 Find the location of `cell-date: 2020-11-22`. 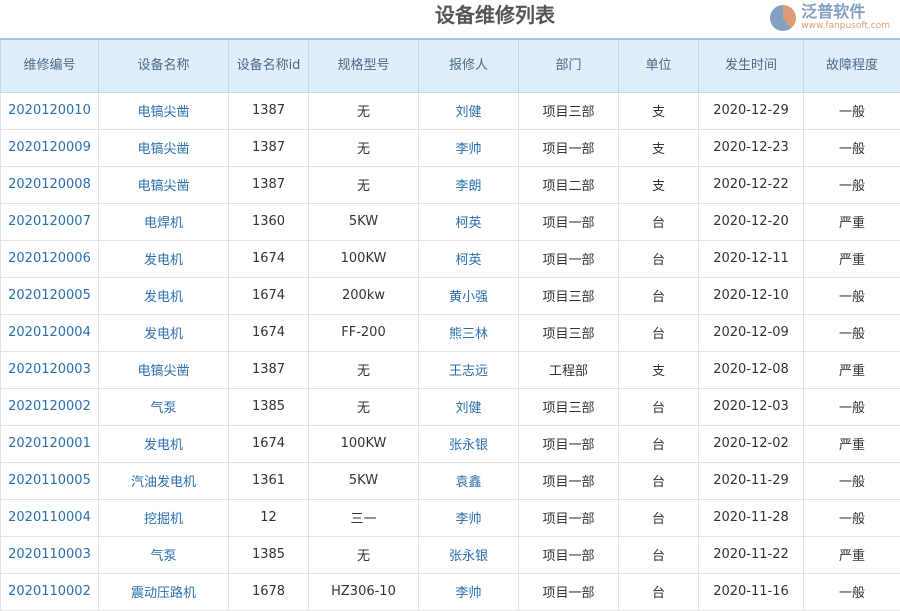

cell-date: 2020-11-22 is located at coordinates (751, 554).